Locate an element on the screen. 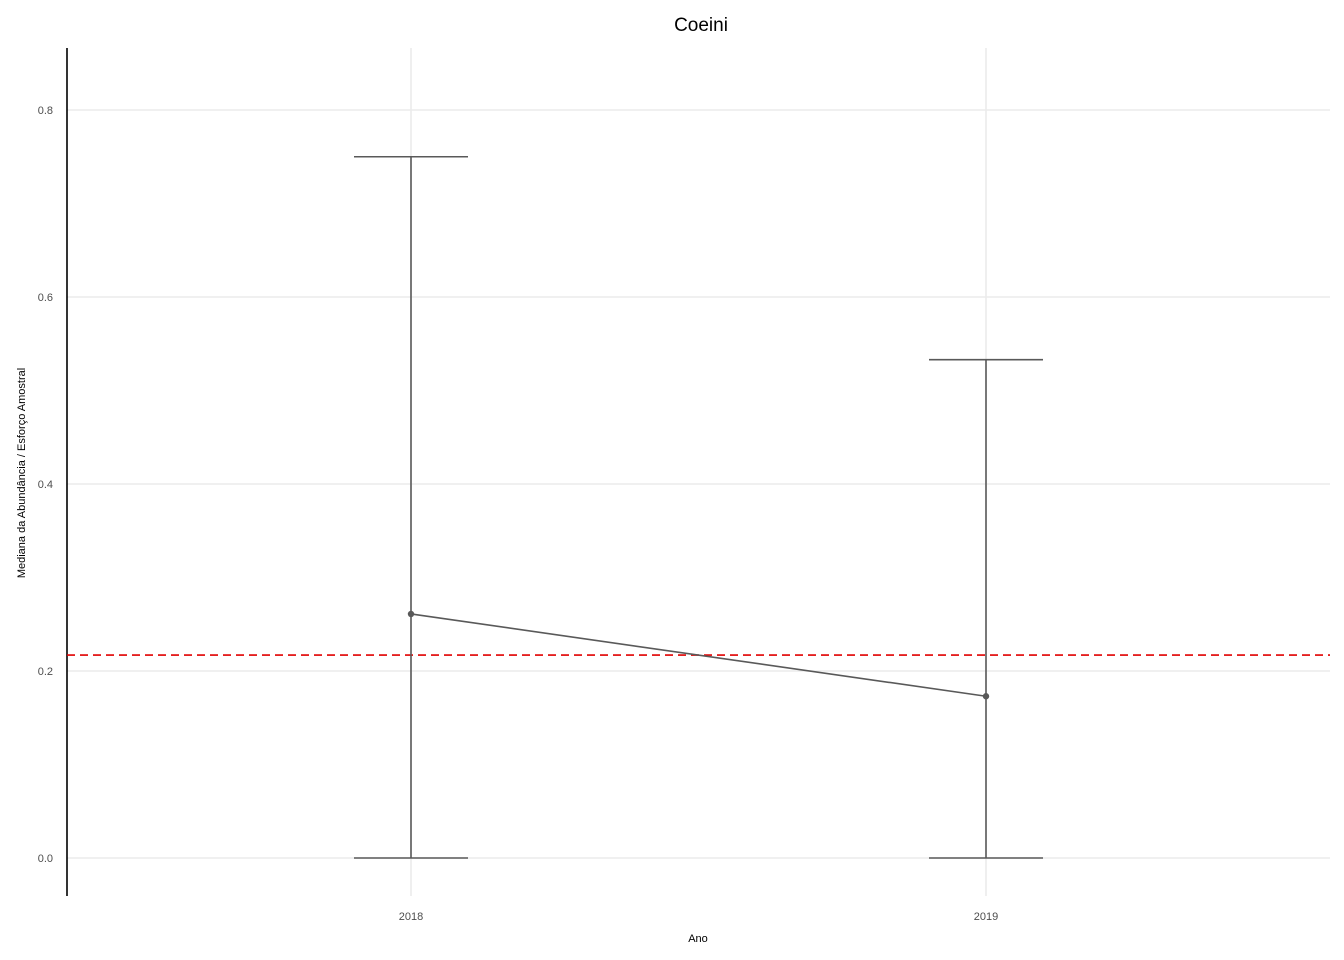  y-tick-label: 0.6 is located at coordinates (45, 298).